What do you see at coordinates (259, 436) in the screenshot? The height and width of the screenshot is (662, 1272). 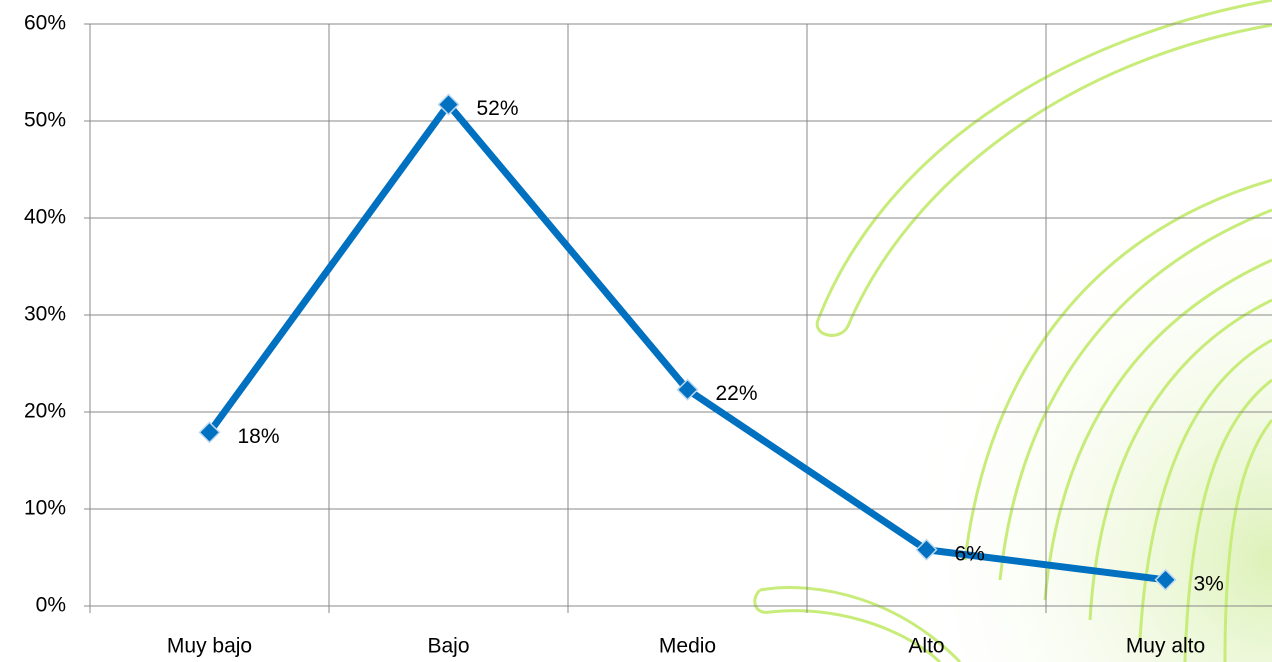 I see `data-label: 18%` at bounding box center [259, 436].